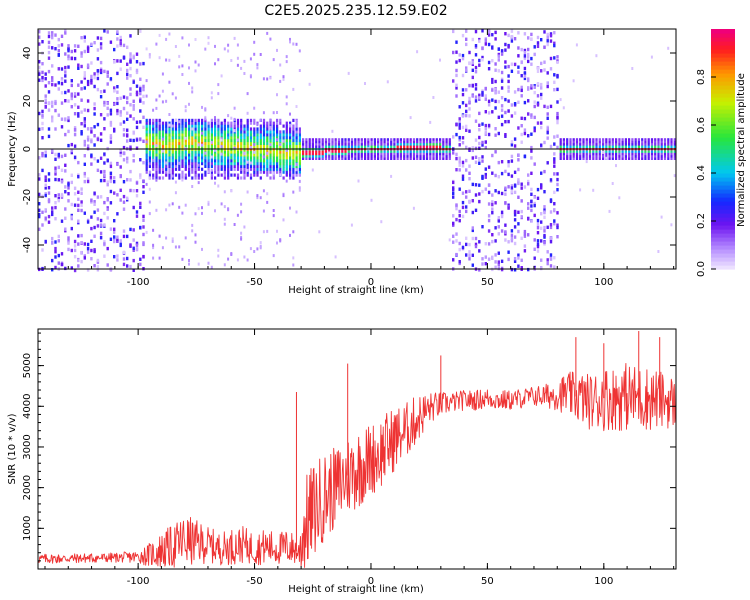 The height and width of the screenshot is (600, 750). I want to click on colorbar-band, so click(723, 115).